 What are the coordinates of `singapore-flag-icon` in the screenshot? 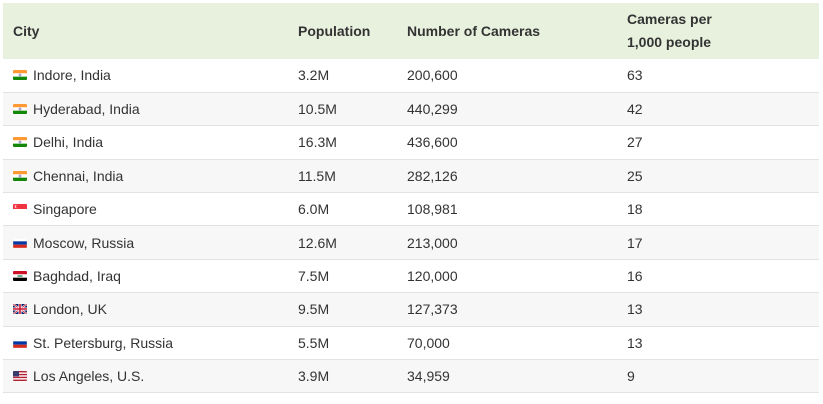 It's located at (20, 209).